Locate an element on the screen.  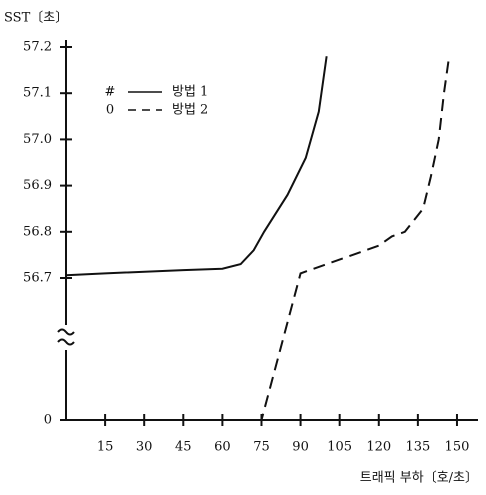
x-tick-label: 15 is located at coordinates (105, 447).